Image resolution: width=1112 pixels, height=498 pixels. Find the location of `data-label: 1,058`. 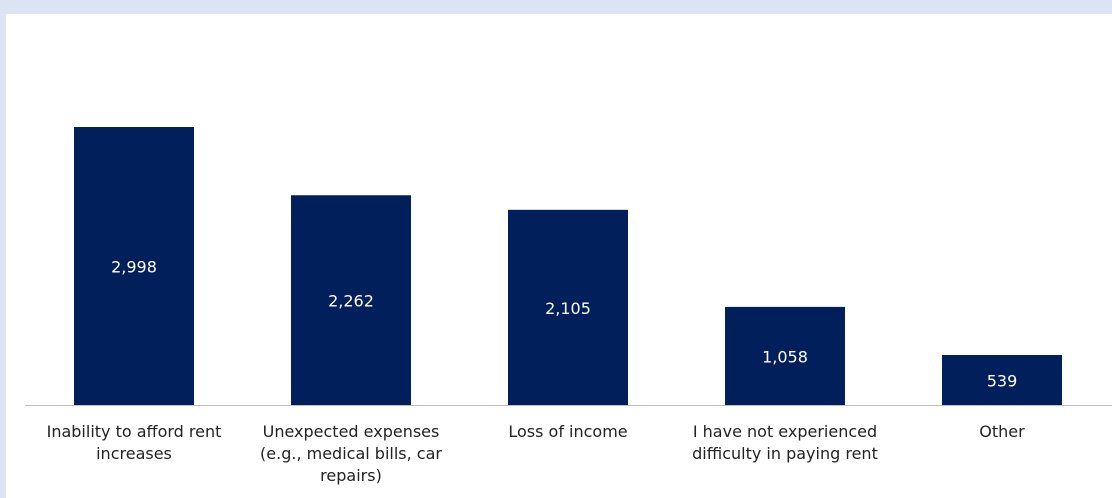

data-label: 1,058 is located at coordinates (785, 356).